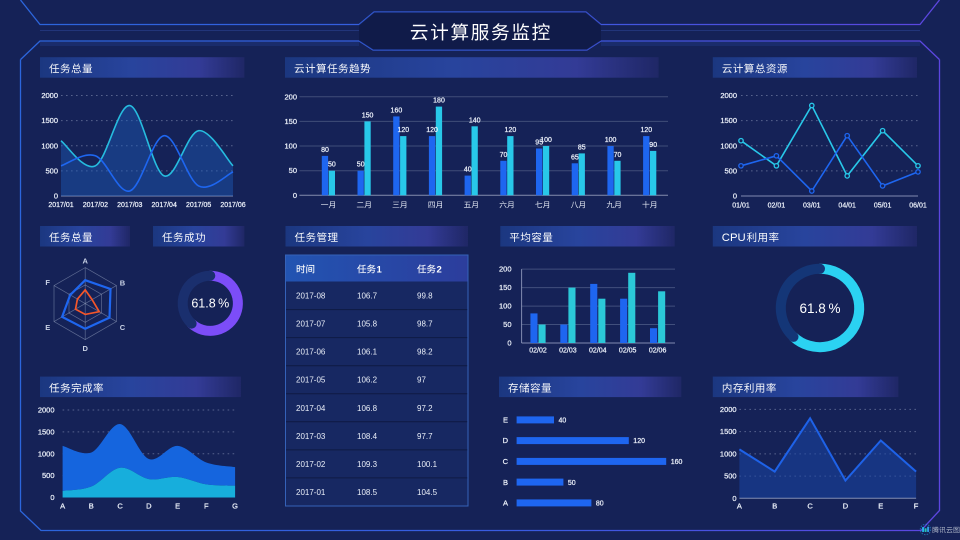 This screenshot has height=540, width=960. Describe the element at coordinates (367, 380) in the screenshot. I see `svg-text: 106.2` at that location.